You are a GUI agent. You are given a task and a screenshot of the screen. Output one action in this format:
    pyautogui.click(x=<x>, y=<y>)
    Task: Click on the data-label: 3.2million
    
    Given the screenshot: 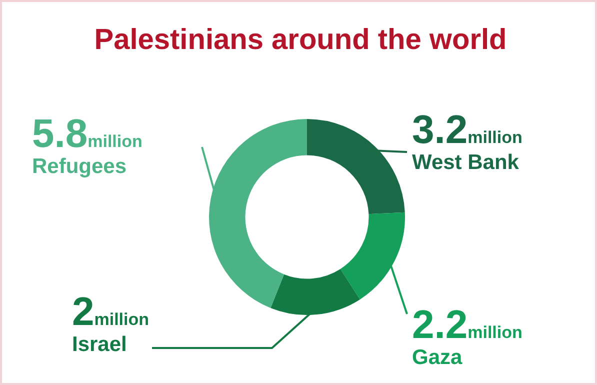 What is the action you would take?
    pyautogui.click(x=467, y=130)
    